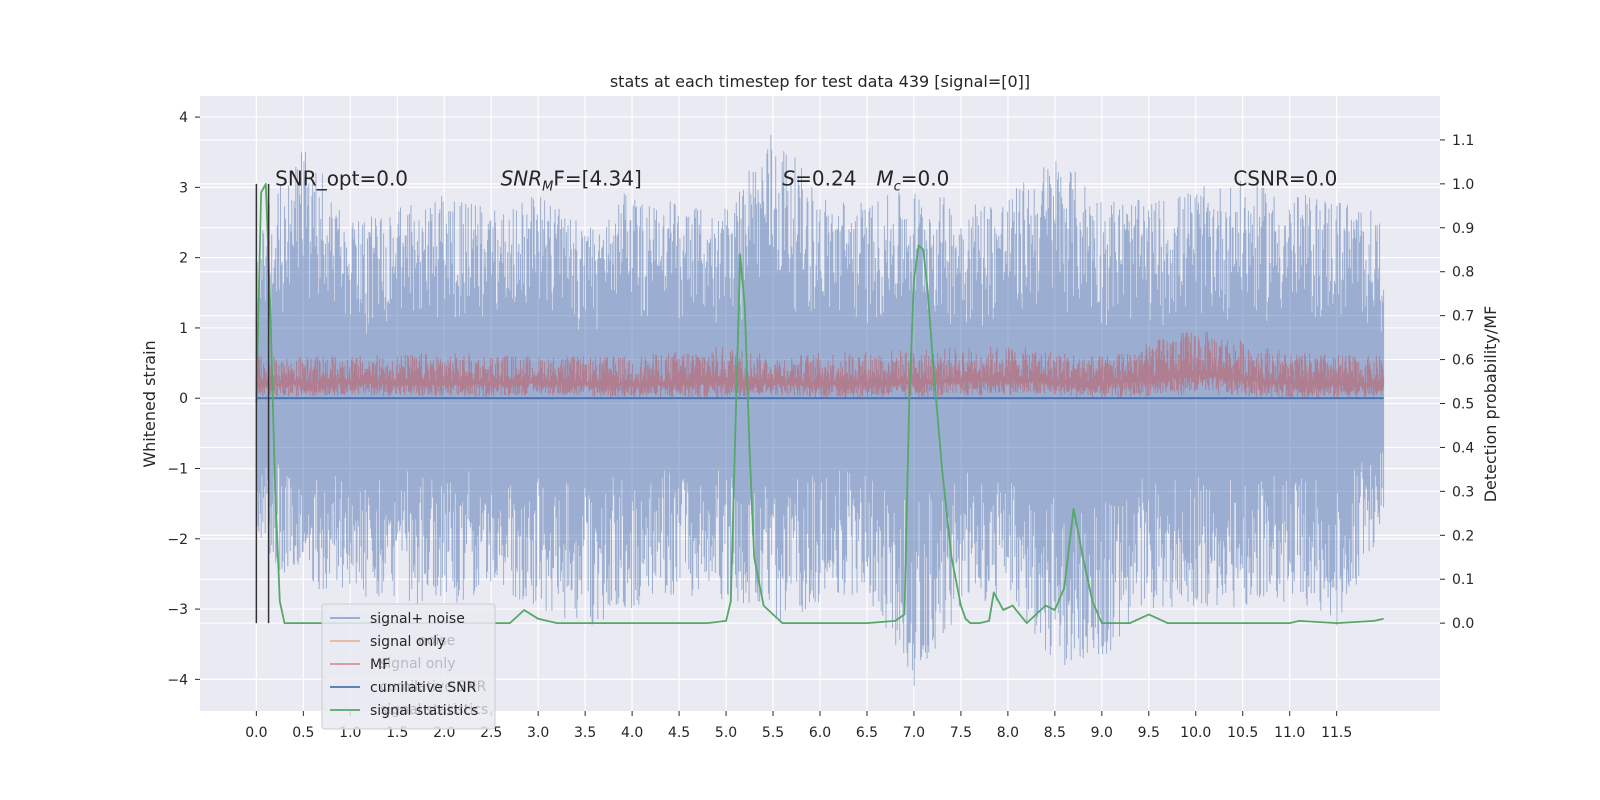  Describe the element at coordinates (149, 403) in the screenshot. I see `y-axis-label: Whitened strain` at that location.